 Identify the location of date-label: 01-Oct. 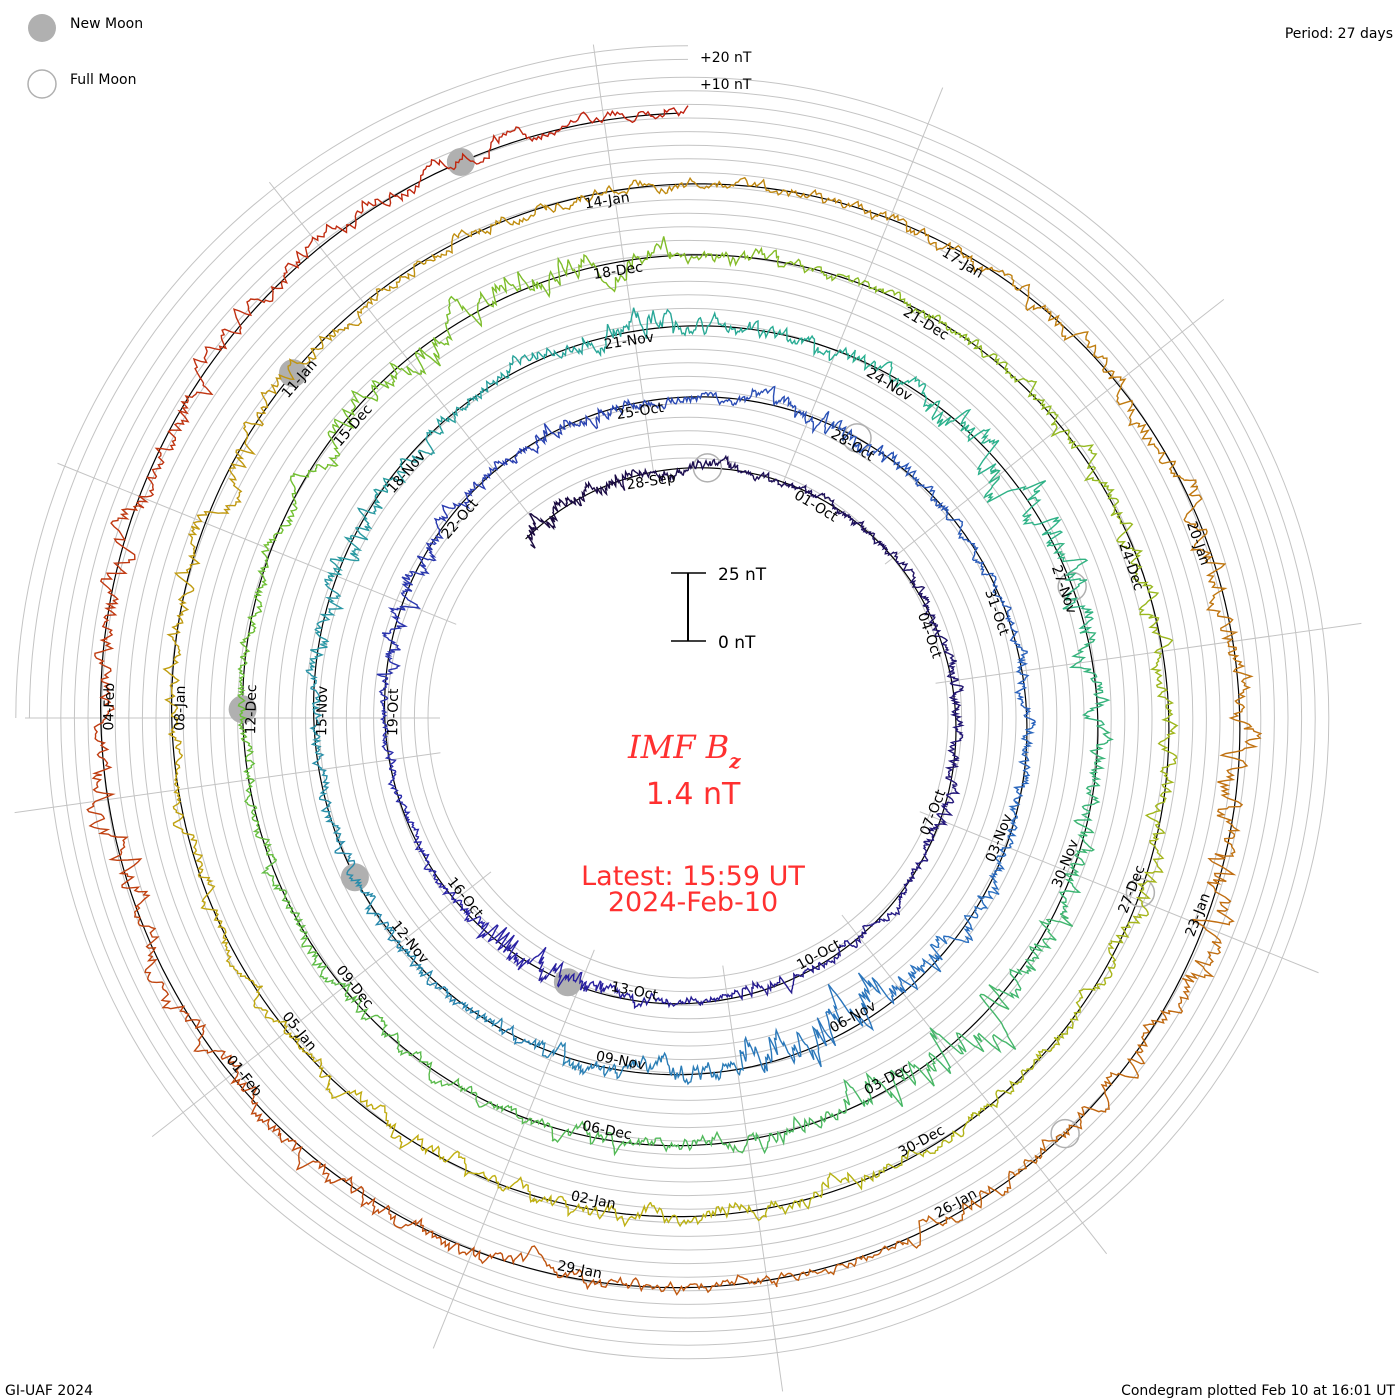
(815, 506).